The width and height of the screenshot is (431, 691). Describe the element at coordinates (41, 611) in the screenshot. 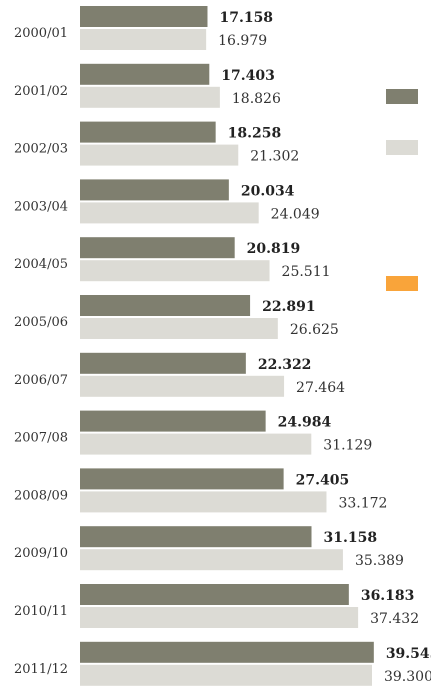

I see `category-label: 2010/11` at that location.